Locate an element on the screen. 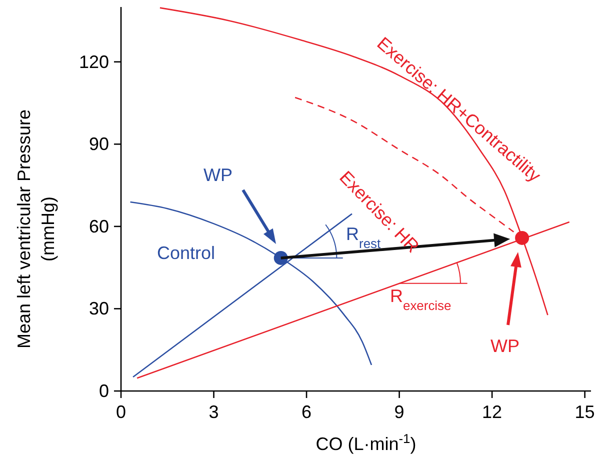 This screenshot has width=598, height=462. y-tick-label: 60 is located at coordinates (98, 226).